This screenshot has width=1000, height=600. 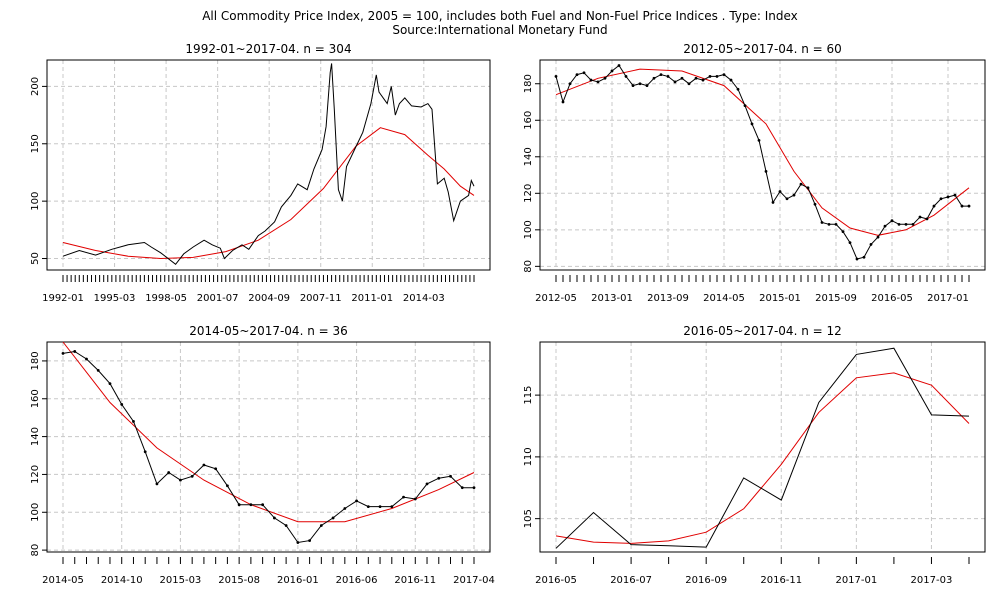 What do you see at coordinates (415, 580) in the screenshot?
I see `x-tick-label: 2016-11` at bounding box center [415, 580].